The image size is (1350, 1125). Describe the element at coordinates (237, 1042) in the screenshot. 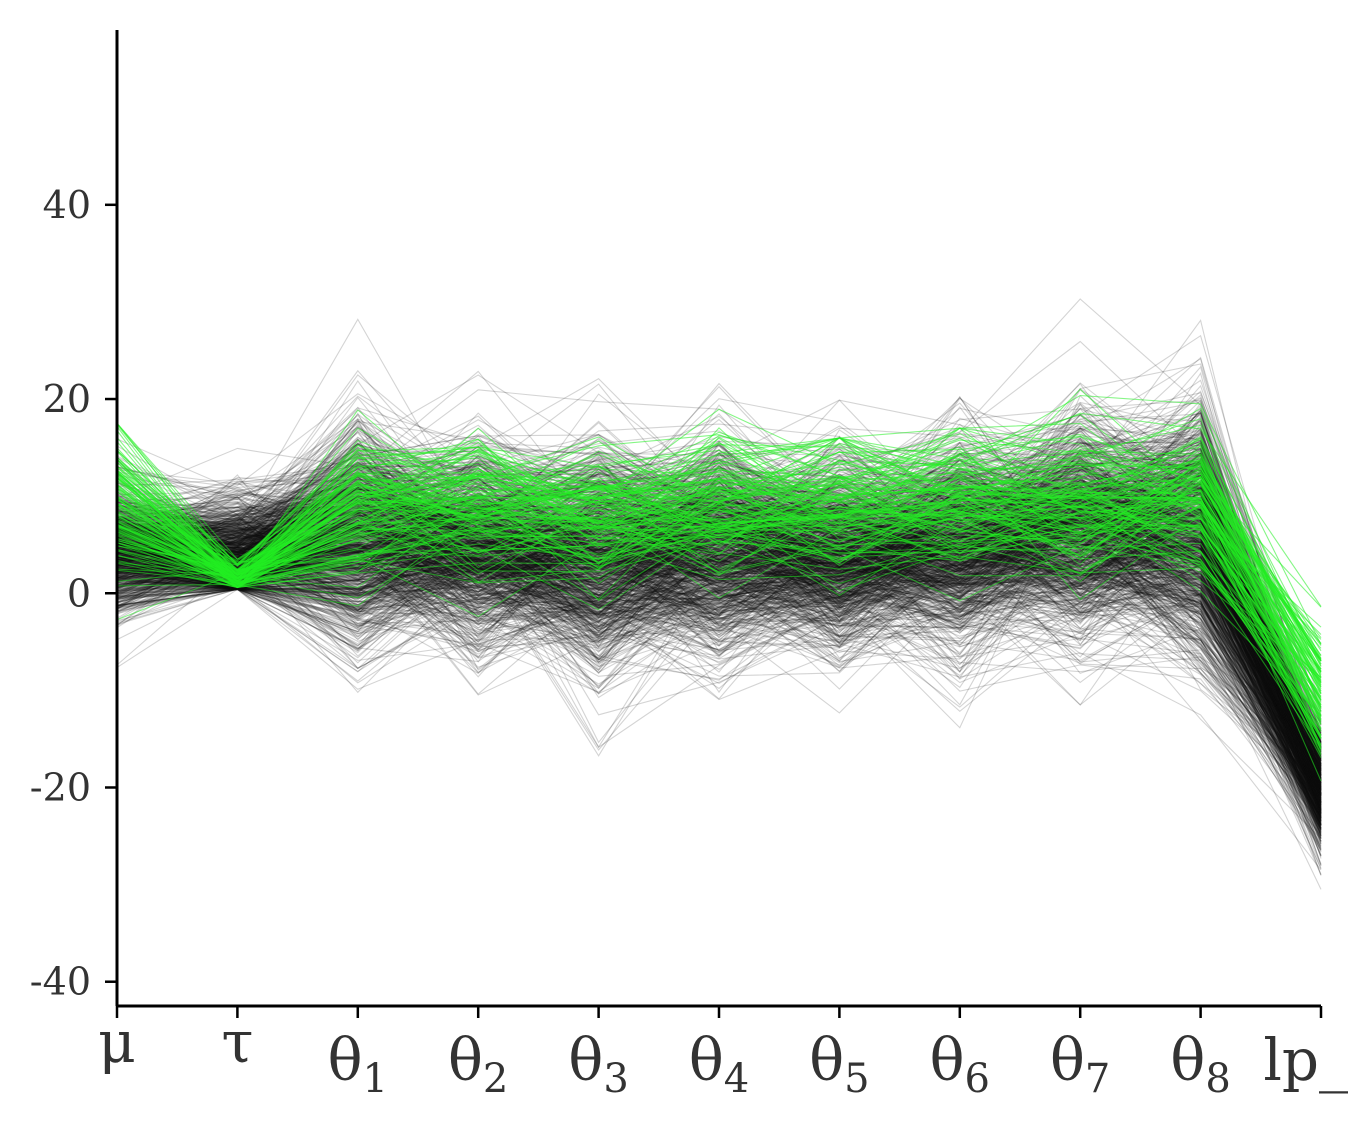

I see `x-category-label: τ` at that location.